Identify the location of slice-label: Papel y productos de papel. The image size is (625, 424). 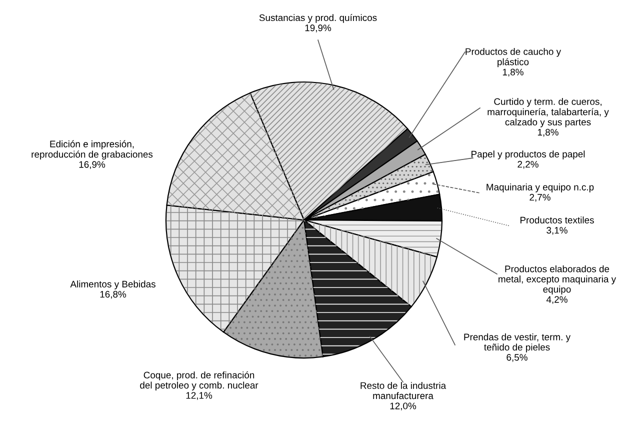
(528, 155).